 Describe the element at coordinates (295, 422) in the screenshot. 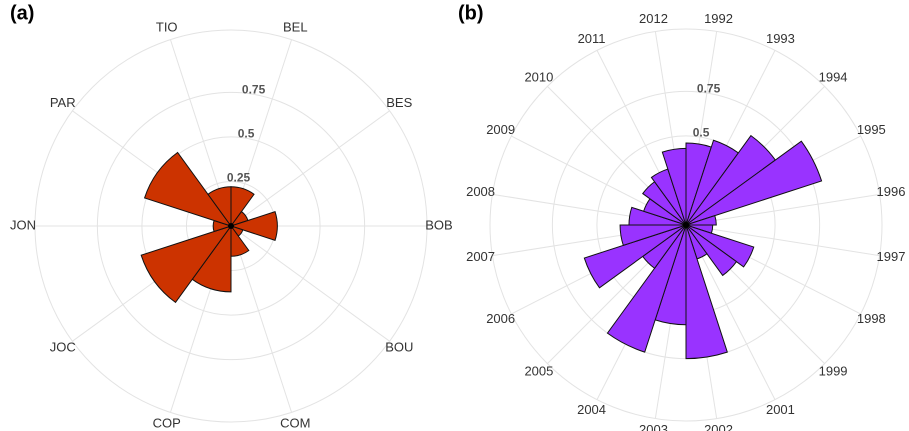

I see `category-label: COM` at that location.